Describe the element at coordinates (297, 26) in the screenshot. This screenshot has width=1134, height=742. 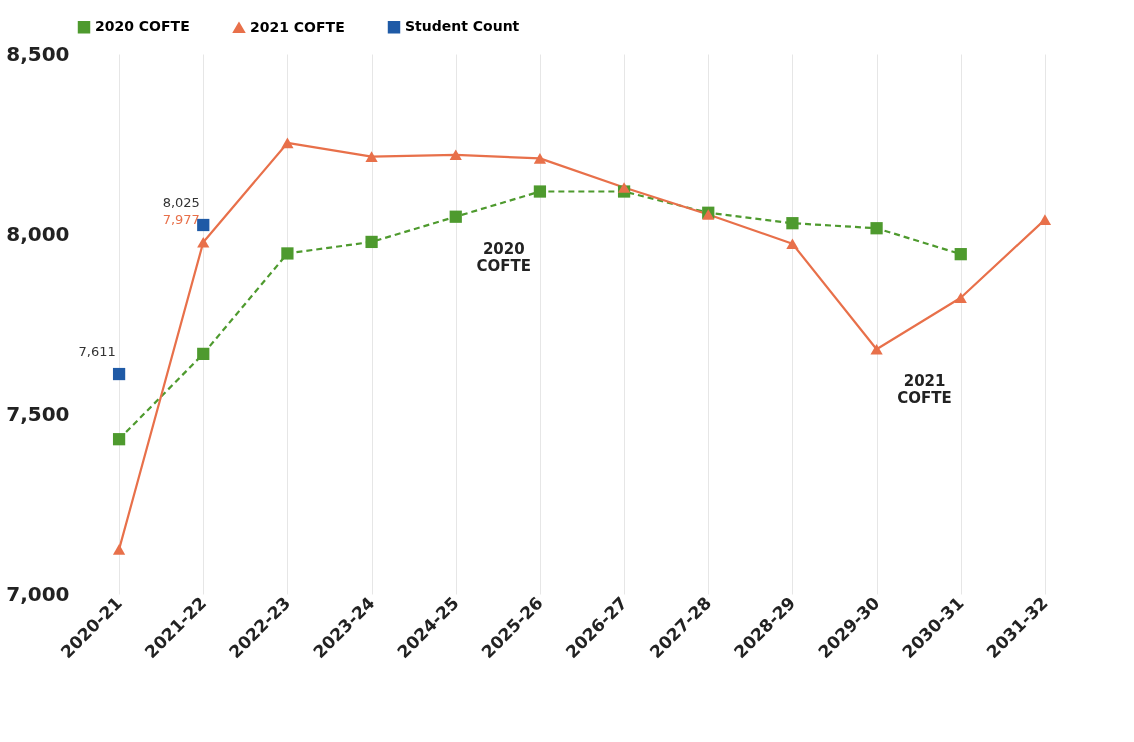
I see `legend-label: 2021 COFTE` at that location.